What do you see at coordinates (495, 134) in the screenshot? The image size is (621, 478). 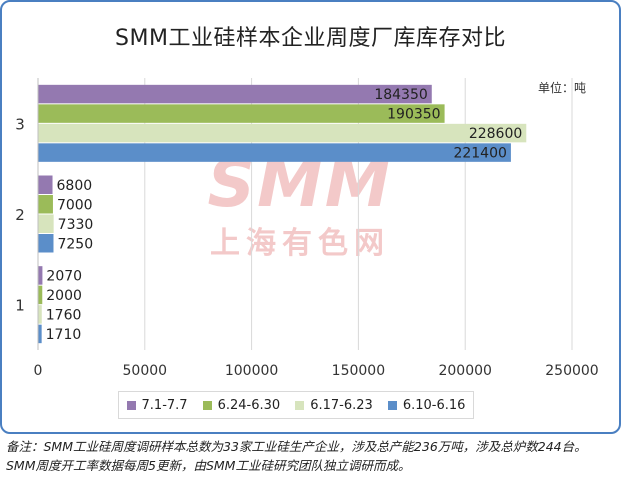 I see `bar-value-label: 228600` at bounding box center [495, 134].